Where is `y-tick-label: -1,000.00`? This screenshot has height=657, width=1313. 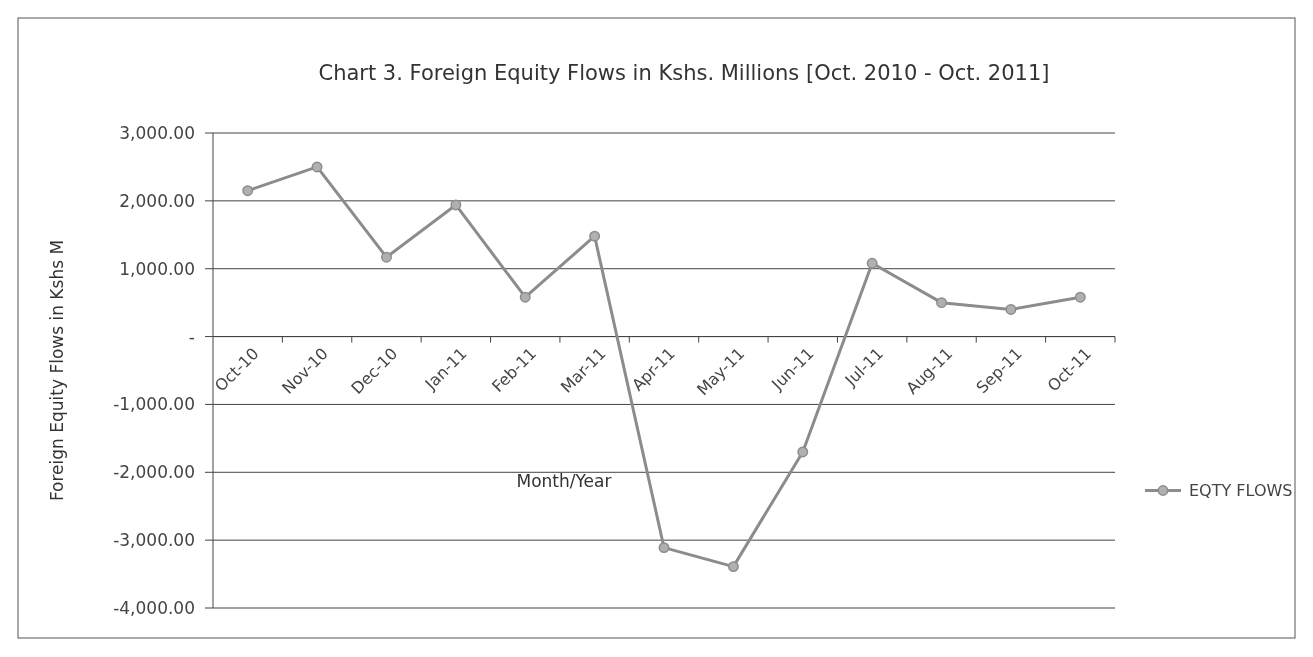
y-tick-label: -1,000.00 is located at coordinates (154, 404).